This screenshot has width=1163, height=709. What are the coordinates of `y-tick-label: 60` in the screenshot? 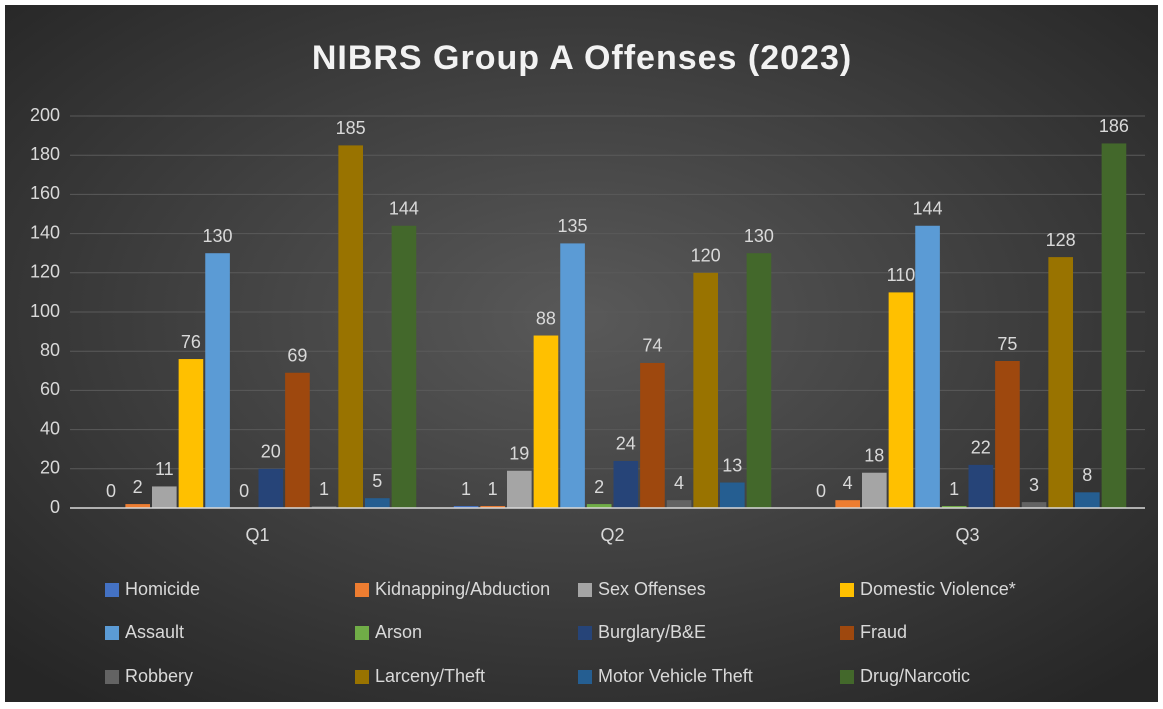 It's located at (50, 389).